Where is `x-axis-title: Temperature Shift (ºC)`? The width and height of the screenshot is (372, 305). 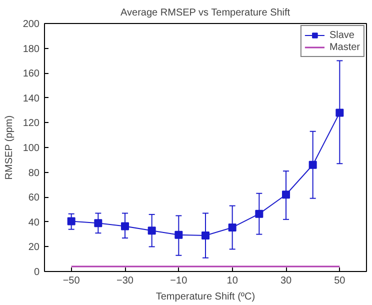
x-axis-title: Temperature Shift (ºC) is located at coordinates (206, 297).